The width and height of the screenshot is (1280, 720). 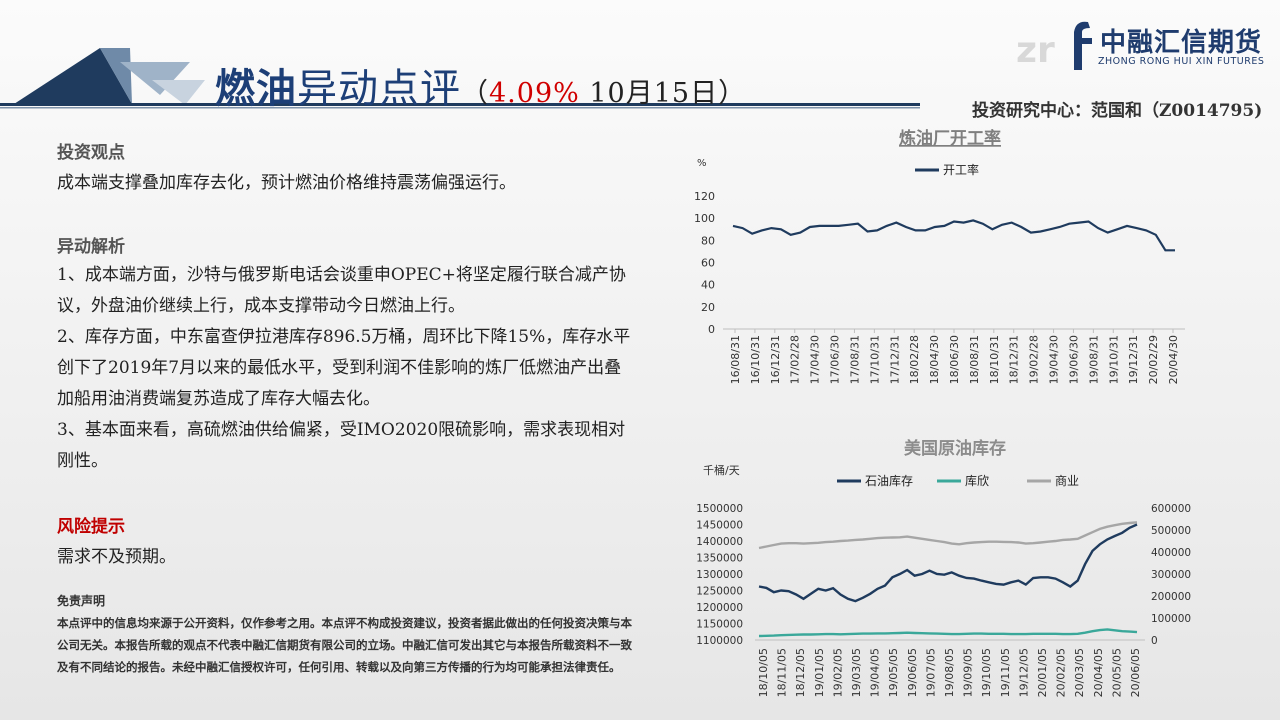 I want to click on y-tick-label: 1100000, so click(x=719, y=641).